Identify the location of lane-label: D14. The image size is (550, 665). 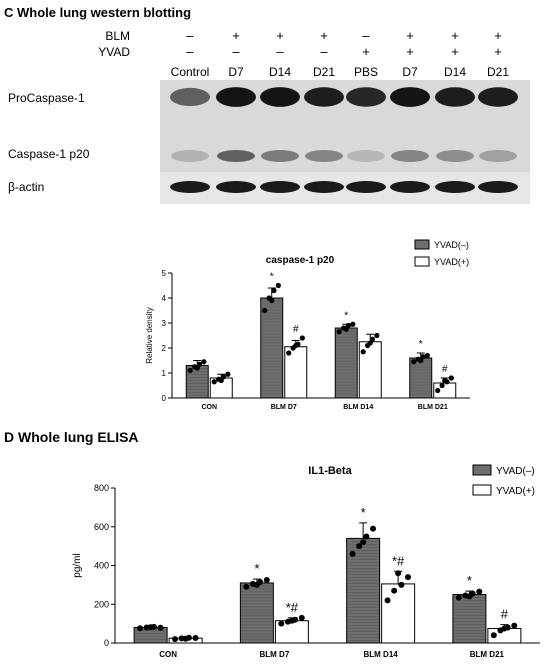
(455, 72).